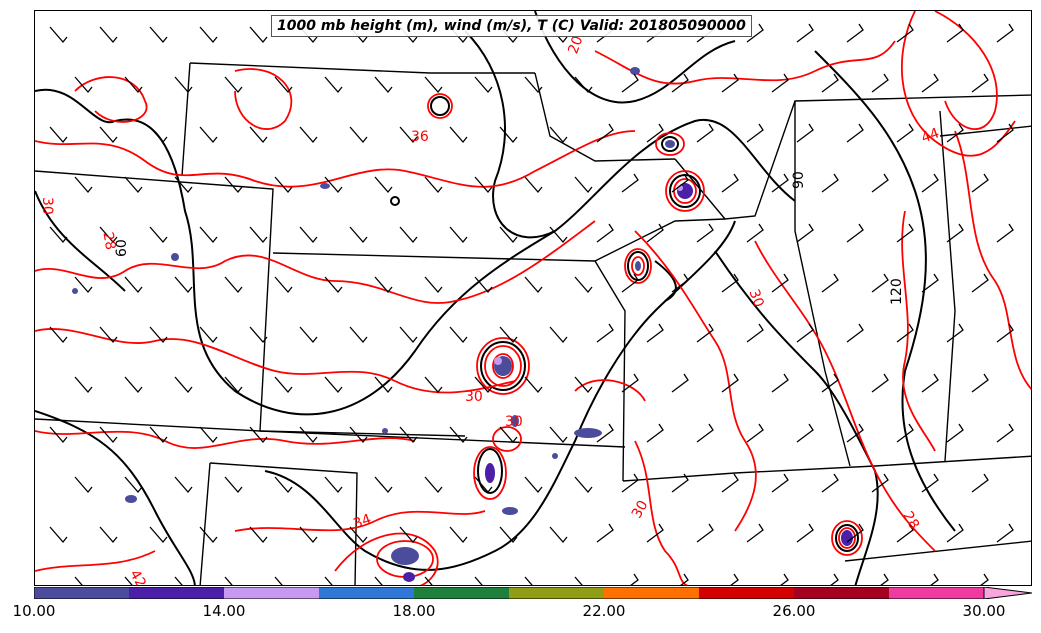 Image resolution: width=1041 pixels, height=633 pixels. Describe the element at coordinates (930, 135) in the screenshot. I see `temperature-contour-label: 44` at that location.